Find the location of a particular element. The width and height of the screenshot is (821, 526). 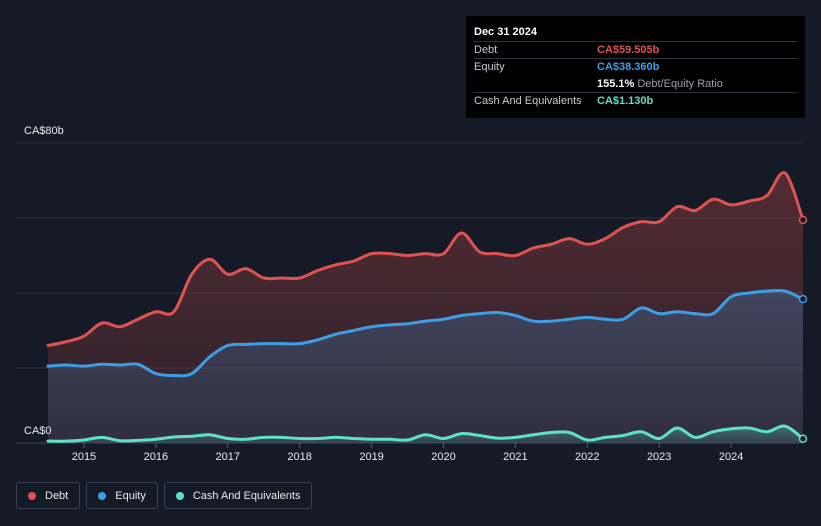

tooltip-row-cash: Cash And Equivalents CA$1.130b is located at coordinates (635, 100).